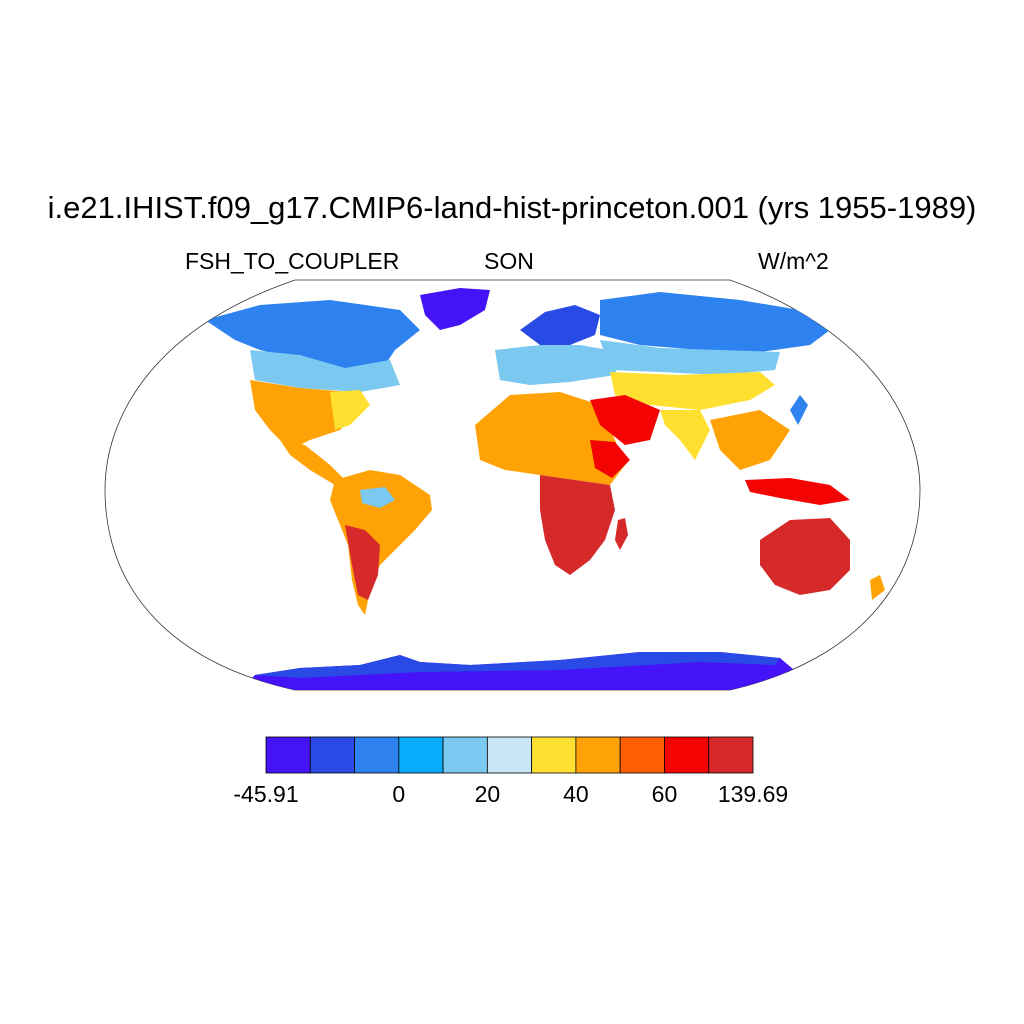 This screenshot has height=1024, width=1024. Describe the element at coordinates (560, 325) in the screenshot. I see `europe-cold` at that location.